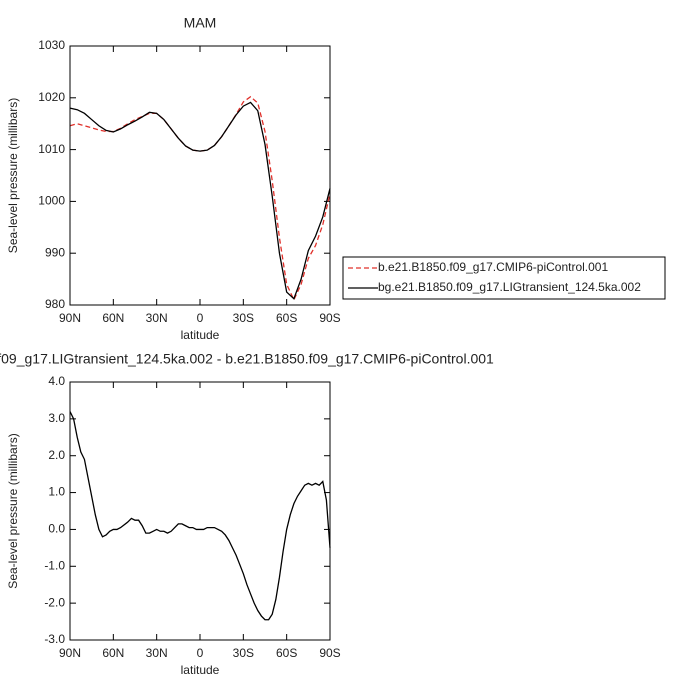 Image resolution: width=700 pixels, height=700 pixels. I want to click on y-tick-label: 1.0, so click(56, 492).